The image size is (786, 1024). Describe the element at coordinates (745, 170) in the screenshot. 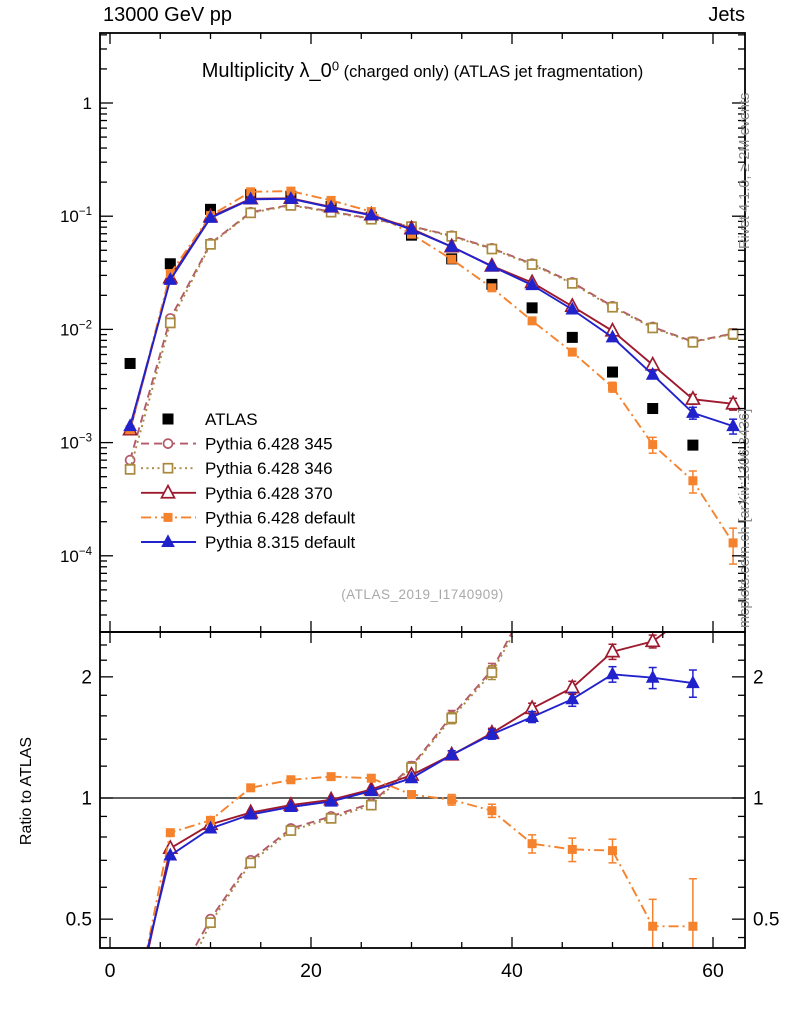

I see `rivet-version-note: Rivet 4.1.0, ≥ 2M events` at that location.